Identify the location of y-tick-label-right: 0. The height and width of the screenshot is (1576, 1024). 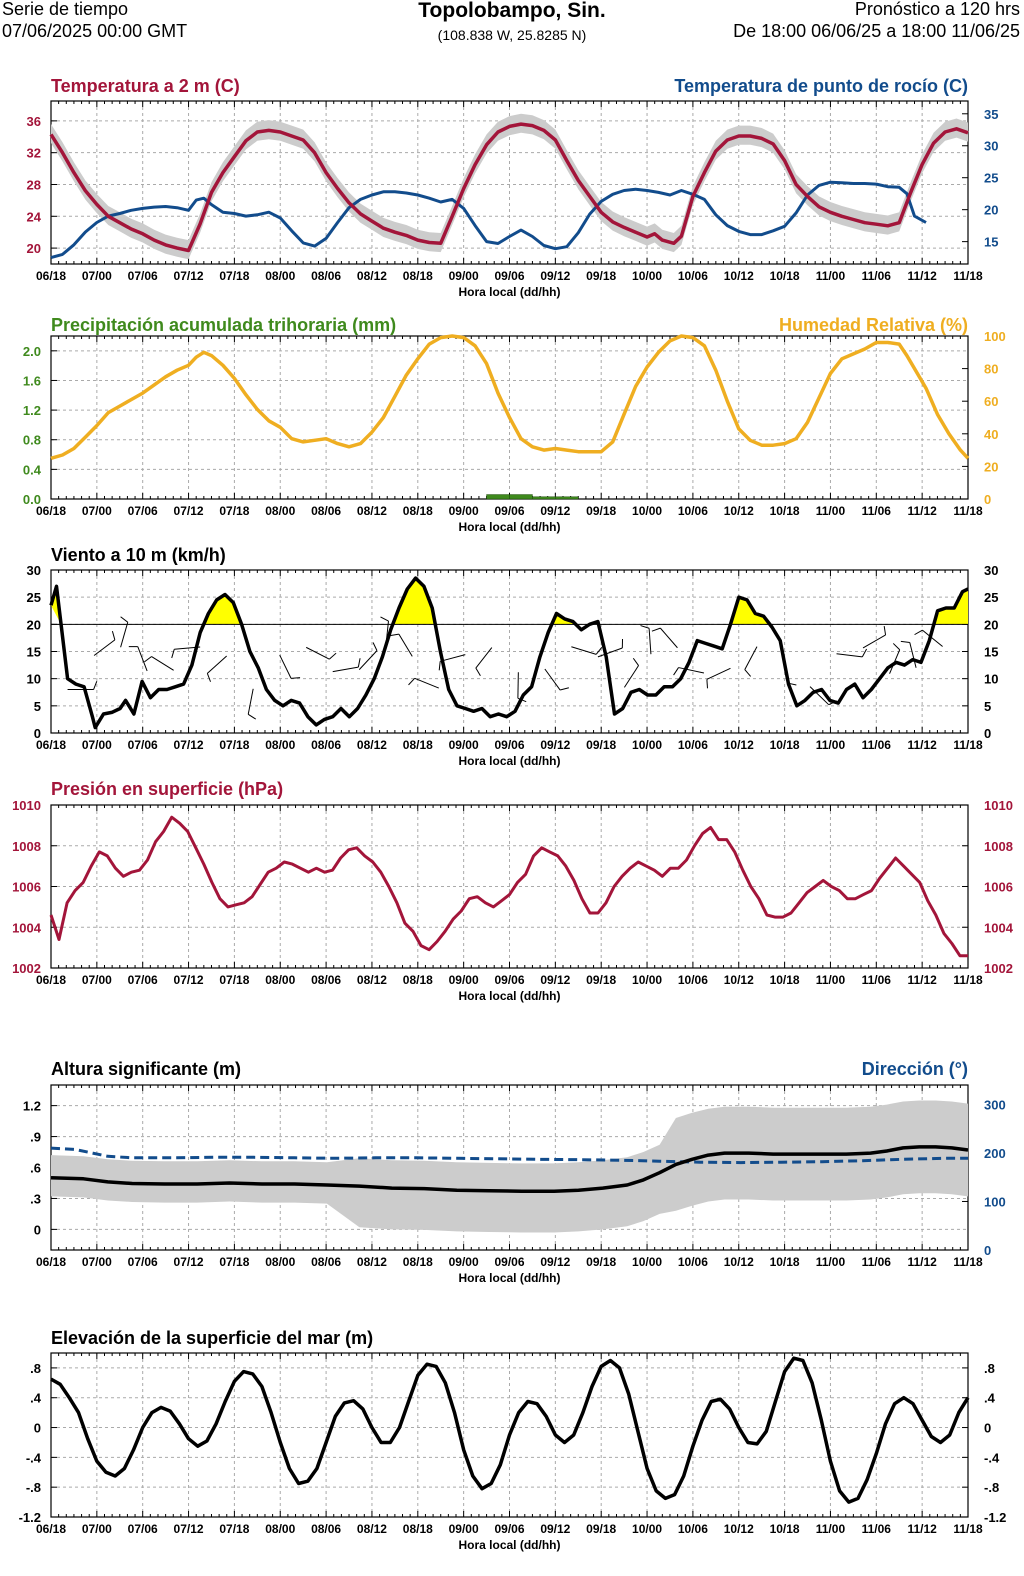
(987, 1250).